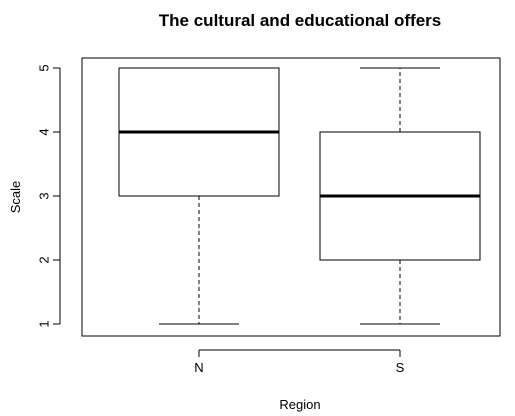 This screenshot has height=416, width=515. Describe the element at coordinates (15, 197) in the screenshot. I see `y-axis-label: Scale` at that location.